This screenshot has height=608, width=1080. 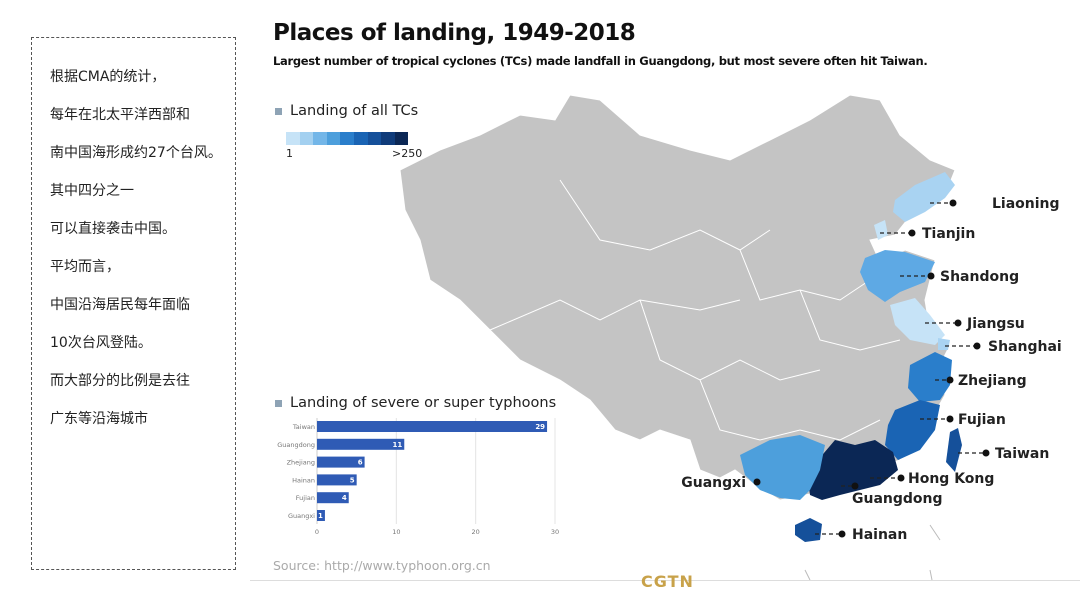 What do you see at coordinates (113, 229) in the screenshot?
I see `sidebar-line: 可以直接袭击中国。` at bounding box center [113, 229].